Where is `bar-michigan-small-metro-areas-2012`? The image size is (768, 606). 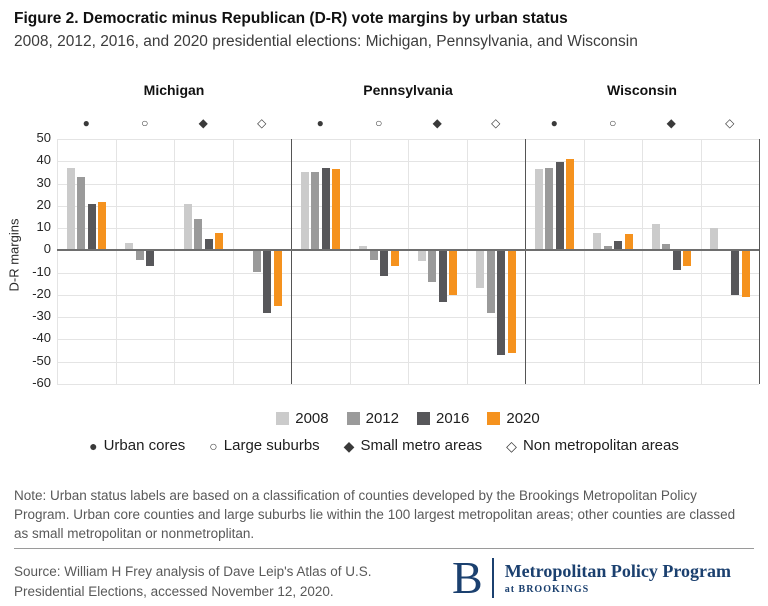 bar-michigan-small-metro-areas-2012 is located at coordinates (198, 235).